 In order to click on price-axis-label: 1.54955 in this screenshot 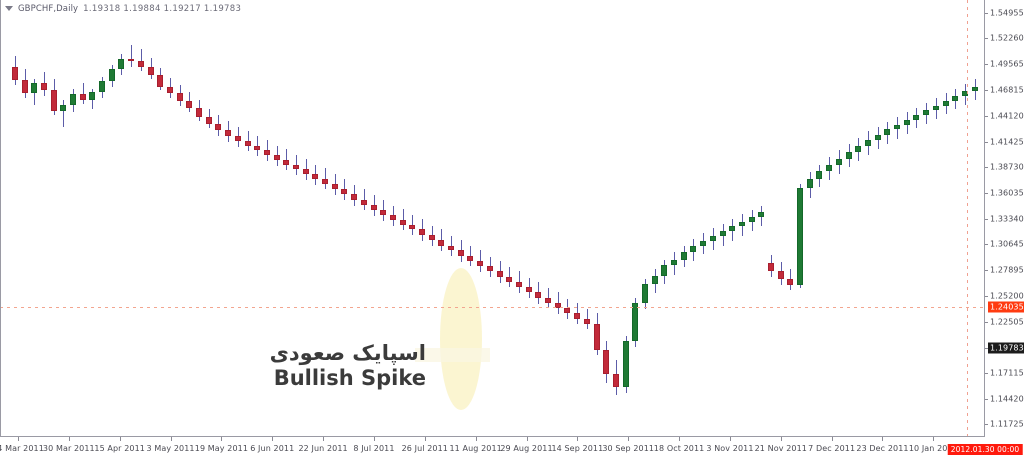, I will do `click(1007, 13)`.